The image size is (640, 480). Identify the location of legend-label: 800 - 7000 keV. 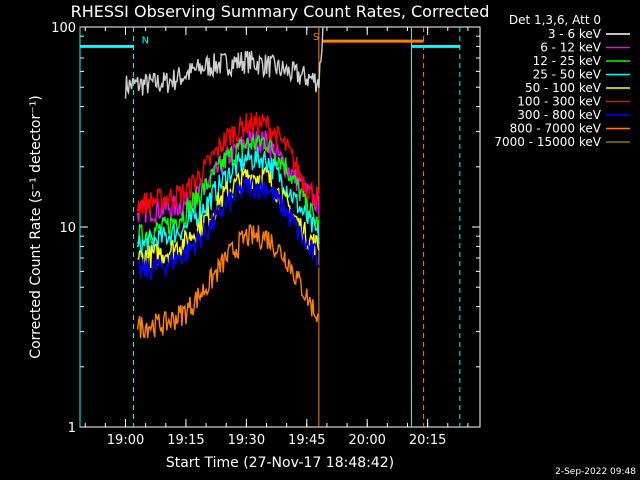
(556, 129).